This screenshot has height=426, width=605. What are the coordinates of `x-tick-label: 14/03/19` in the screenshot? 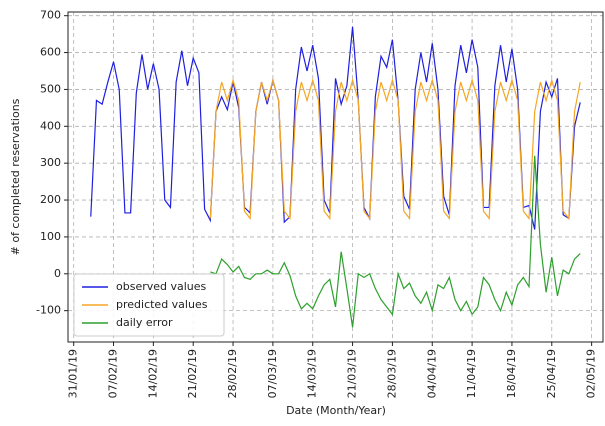 It's located at (312, 373).